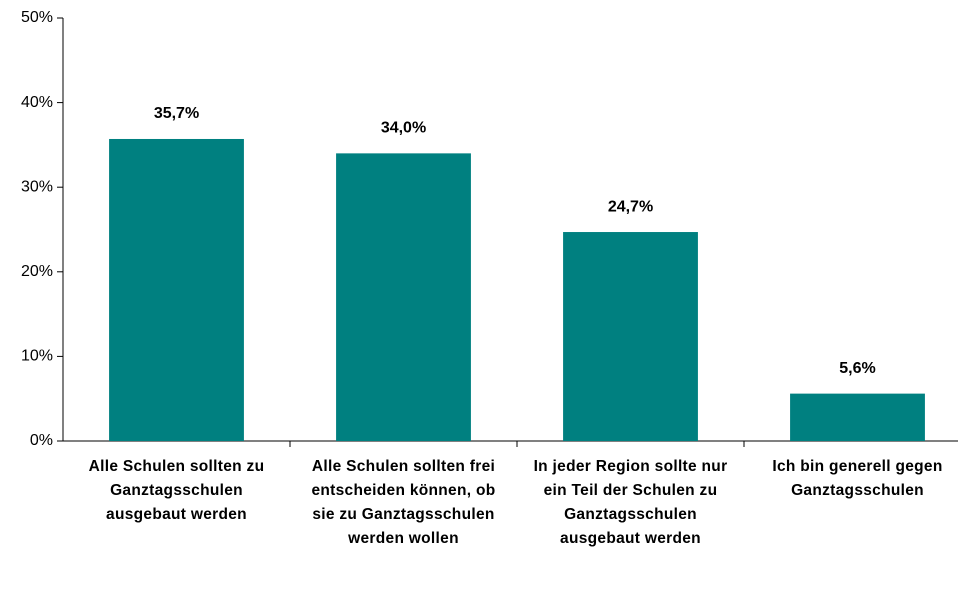 The height and width of the screenshot is (590, 959). Describe the element at coordinates (37, 271) in the screenshot. I see `y-tick-label: 20%` at that location.